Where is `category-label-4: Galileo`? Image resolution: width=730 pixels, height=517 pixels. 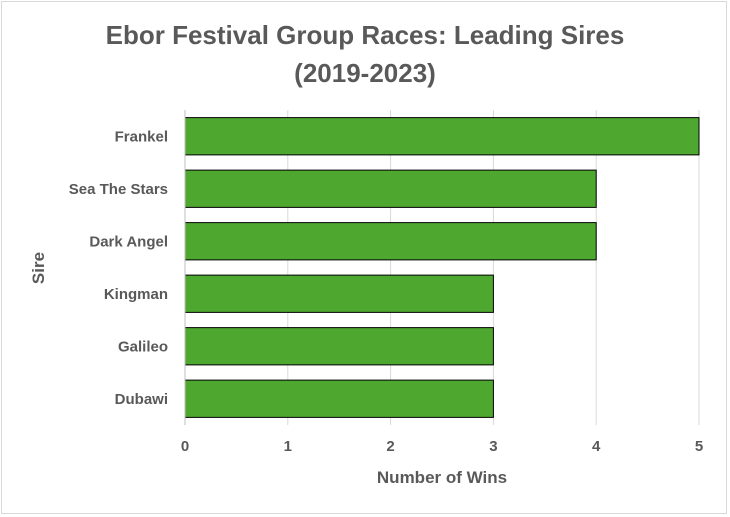
category-label-4: Galileo is located at coordinates (143, 346).